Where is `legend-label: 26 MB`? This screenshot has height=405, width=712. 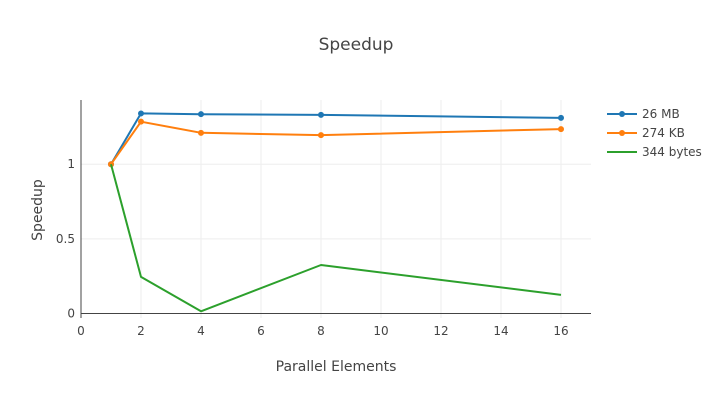
legend-label: 26 MB is located at coordinates (661, 114).